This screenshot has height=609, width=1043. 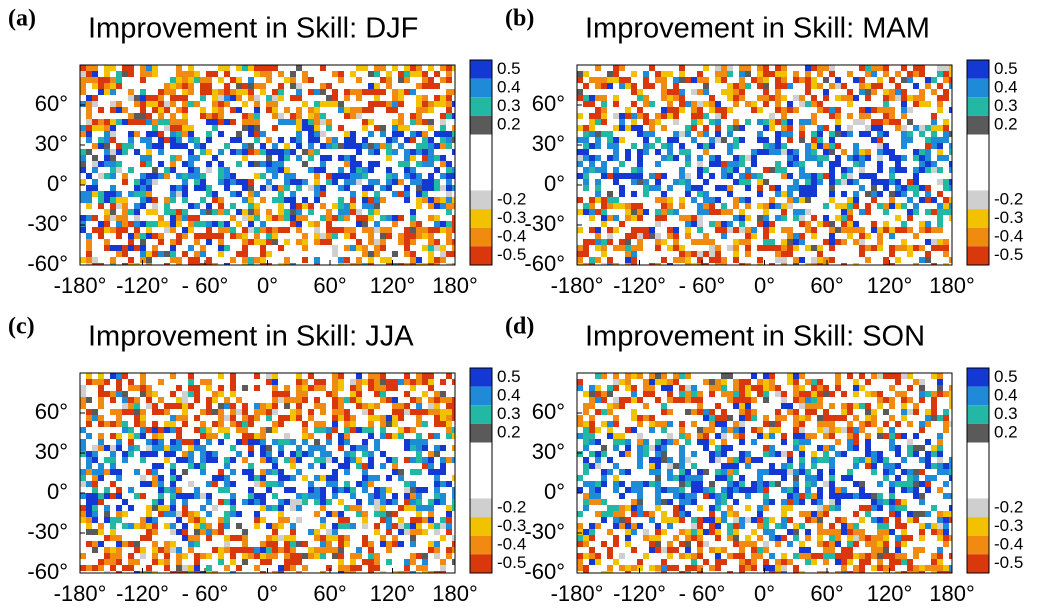 I want to click on colorbar-swatch, so click(x=481, y=545).